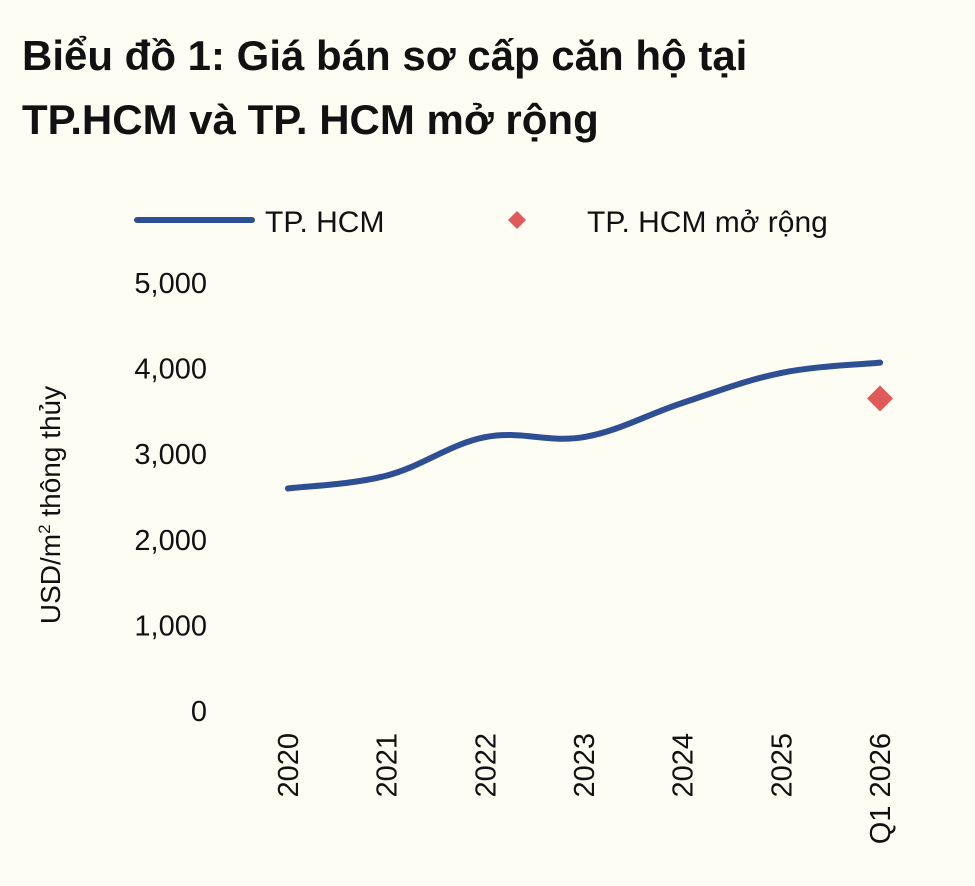 The image size is (975, 886). Describe the element at coordinates (385, 55) in the screenshot. I see `chart-title-line-1: Biểu đồ 1: Giá bán sơ cấp căn hộ tại` at that location.